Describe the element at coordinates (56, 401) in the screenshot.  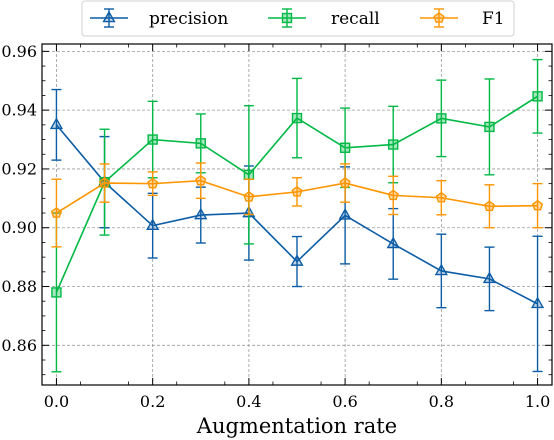
I see `x-tick-label: 0.0` at that location.